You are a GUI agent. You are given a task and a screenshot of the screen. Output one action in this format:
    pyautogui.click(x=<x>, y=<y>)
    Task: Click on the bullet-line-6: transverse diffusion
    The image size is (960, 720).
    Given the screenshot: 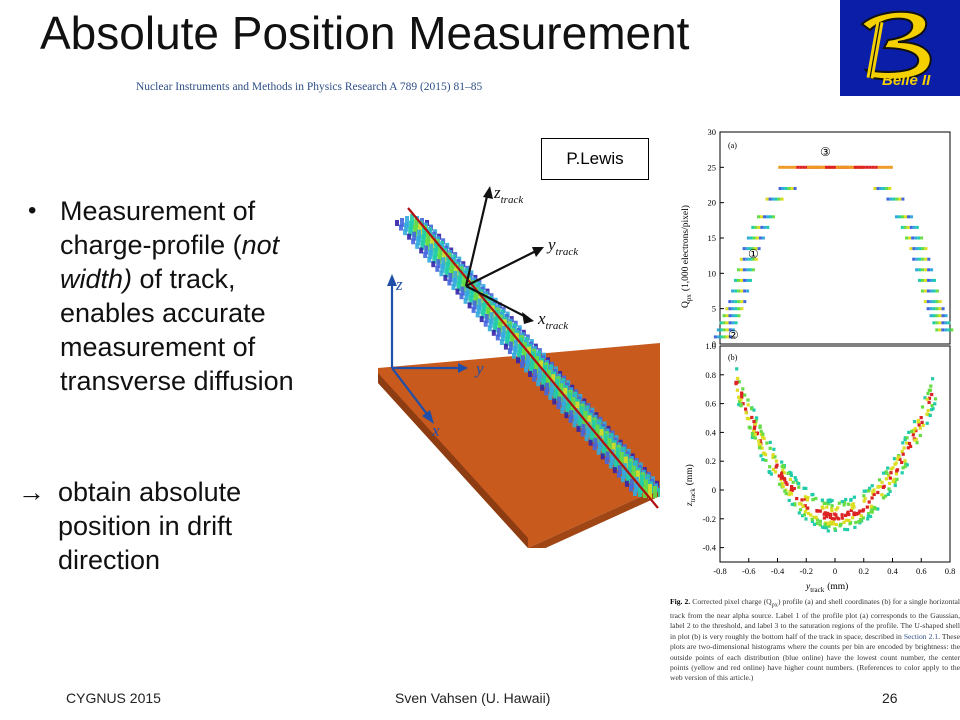 What is the action you would take?
    pyautogui.click(x=177, y=381)
    